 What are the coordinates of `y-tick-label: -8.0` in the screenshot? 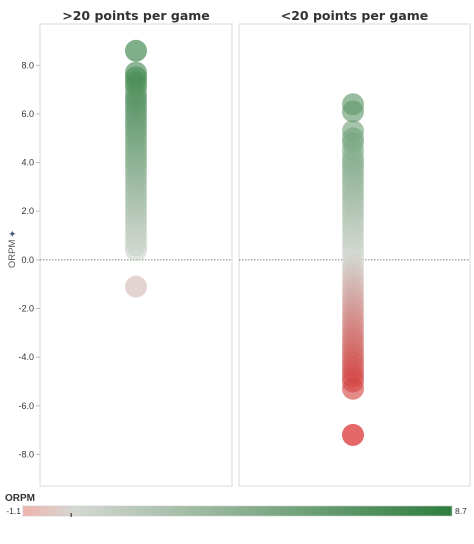 It's located at (26, 454).